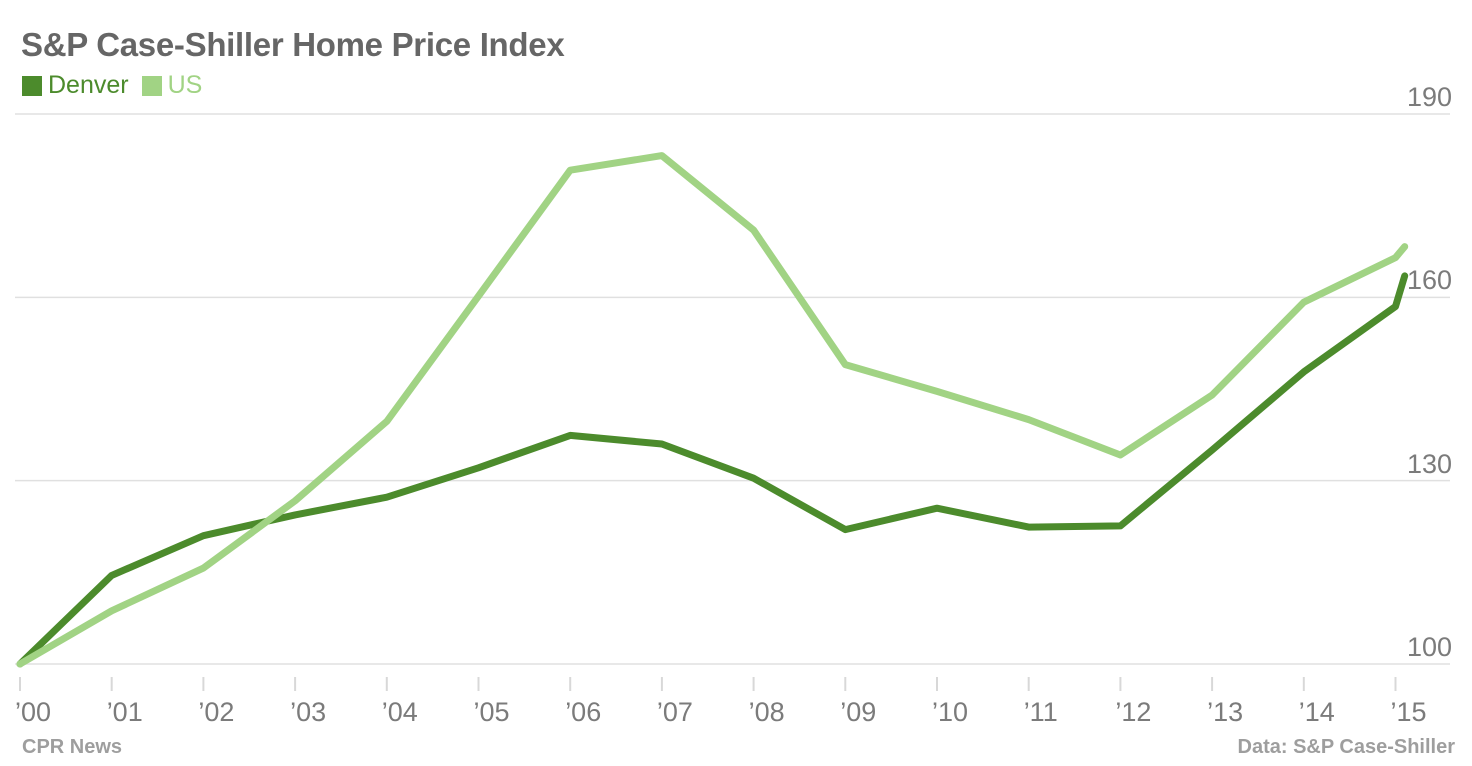 The image size is (1472, 766). I want to click on y-axis-label-160: 160, so click(1429, 280).